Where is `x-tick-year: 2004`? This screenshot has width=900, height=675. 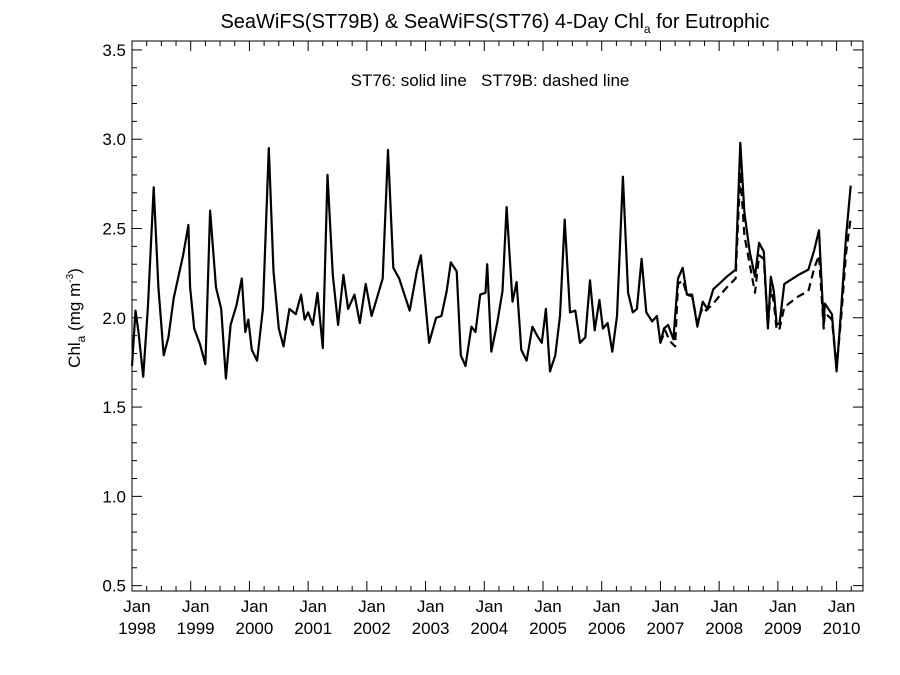 x-tick-year: 2004 is located at coordinates (489, 628).